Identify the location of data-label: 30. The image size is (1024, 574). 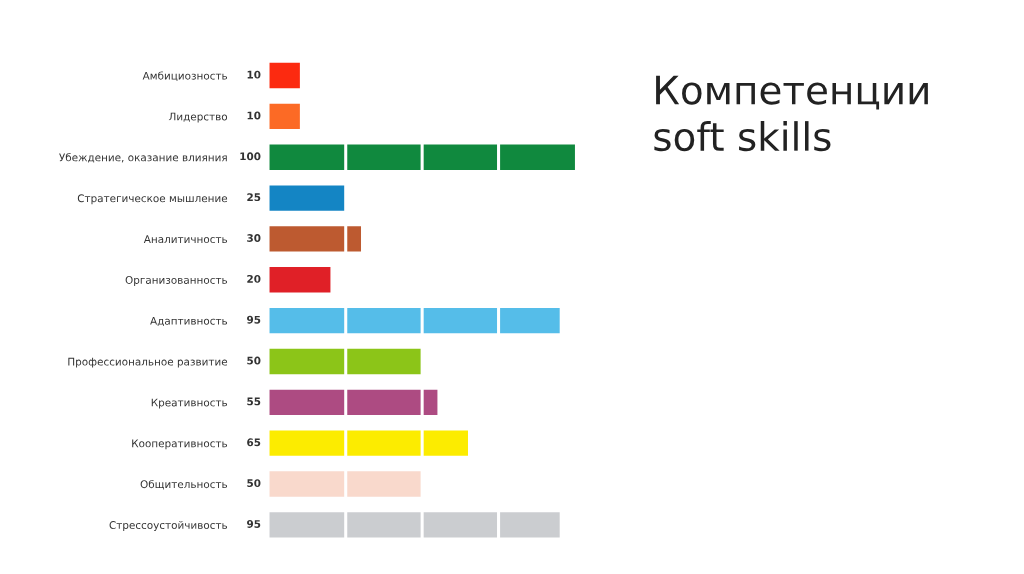
(254, 238).